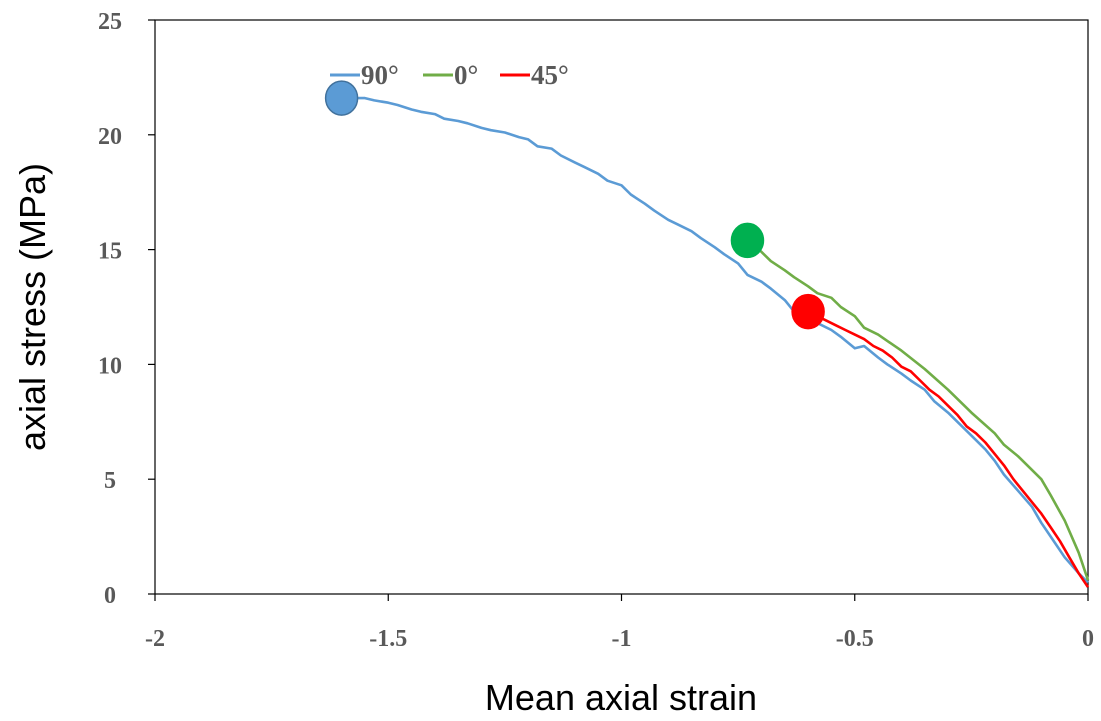 The image size is (1101, 721). I want to click on x-axis-title: Mean axial strain, so click(621, 697).